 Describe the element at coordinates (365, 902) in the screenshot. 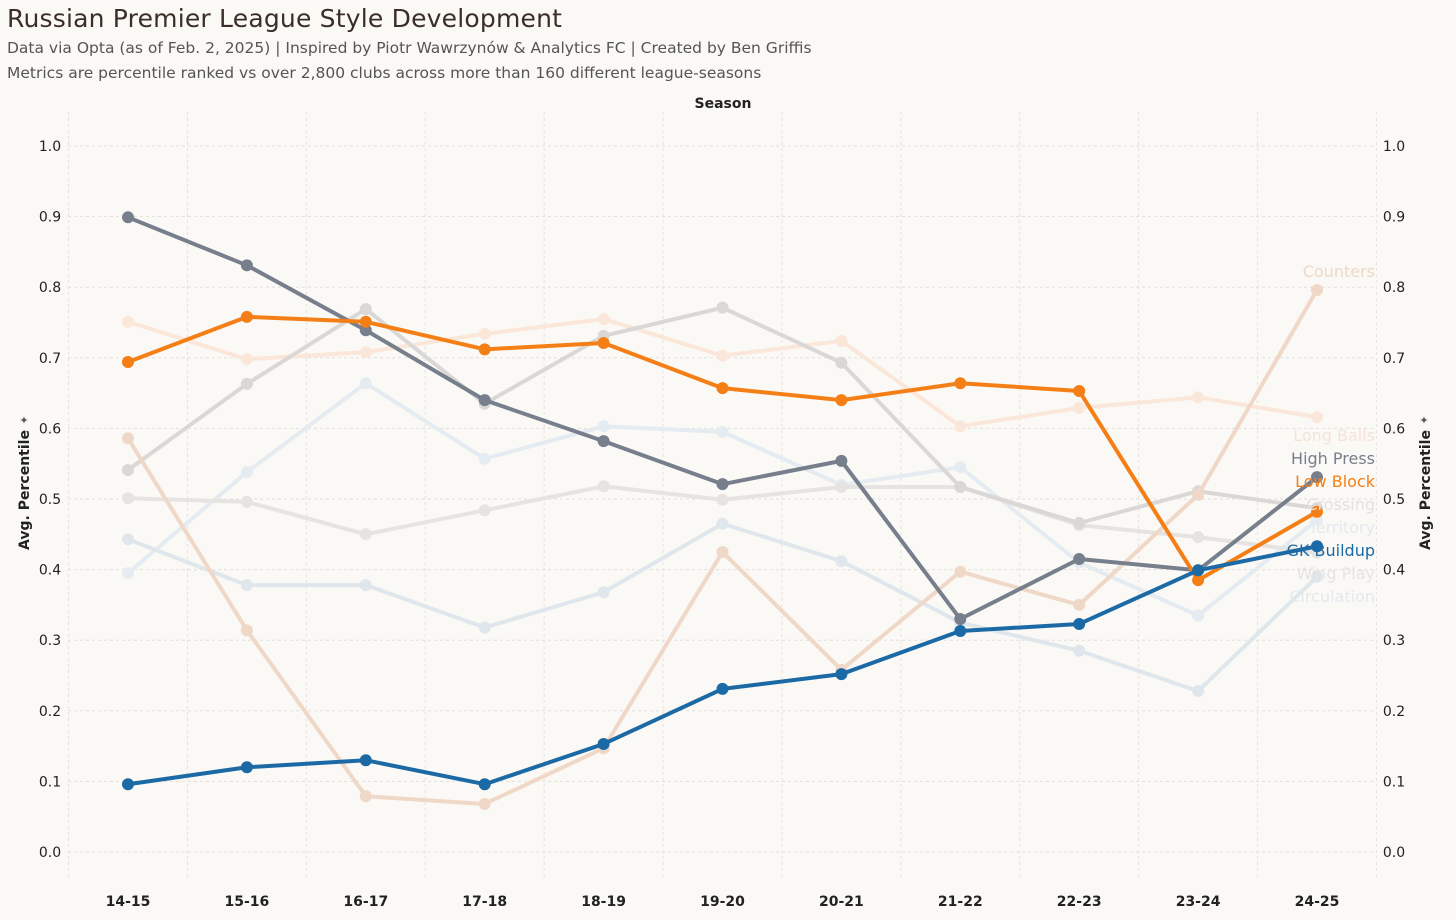

I see `x-tick-label: 16-17` at that location.